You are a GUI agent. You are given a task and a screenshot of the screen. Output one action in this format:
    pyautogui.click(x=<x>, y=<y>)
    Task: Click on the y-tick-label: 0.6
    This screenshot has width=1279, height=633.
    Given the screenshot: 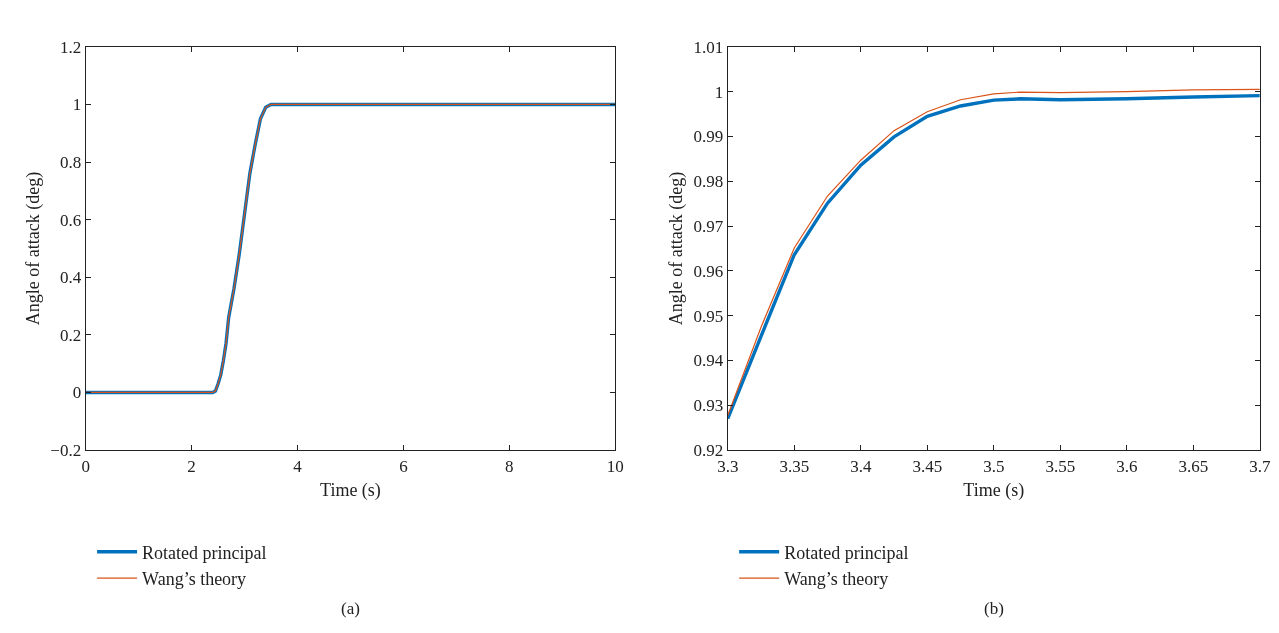 What is the action you would take?
    pyautogui.click(x=70, y=220)
    